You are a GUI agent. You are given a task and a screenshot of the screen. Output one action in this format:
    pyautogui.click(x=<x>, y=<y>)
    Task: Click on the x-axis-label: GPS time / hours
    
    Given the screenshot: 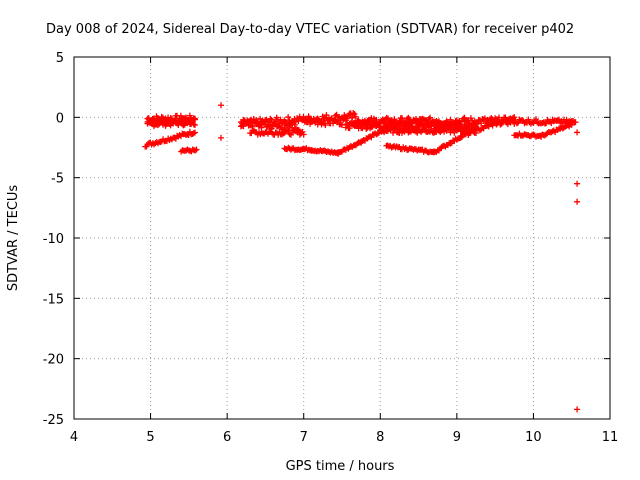 What is the action you would take?
    pyautogui.click(x=340, y=466)
    